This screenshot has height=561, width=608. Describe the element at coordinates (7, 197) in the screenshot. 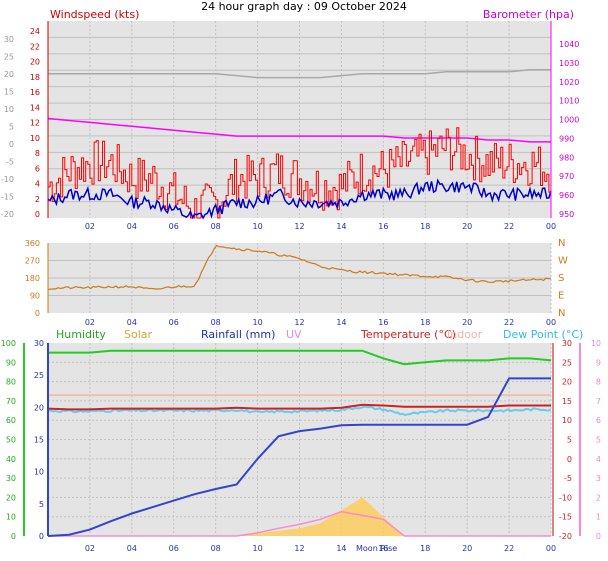

I see `far-left-tick-9: -15` at that location.